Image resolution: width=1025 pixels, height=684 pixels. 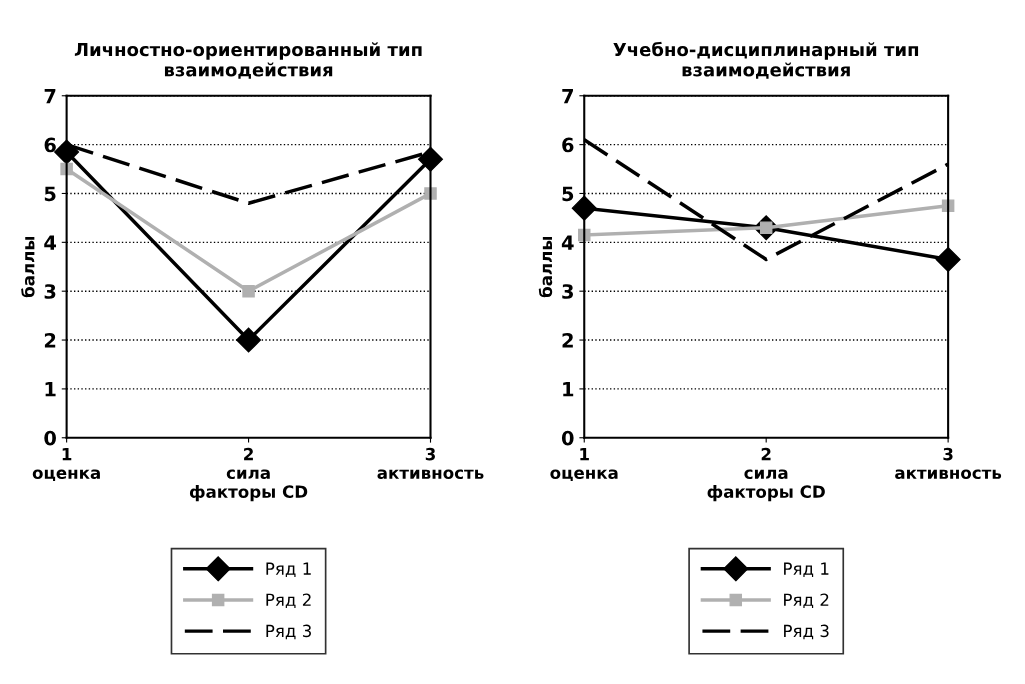 I want to click on chart-title: Личностно-ориентированный тип взаимодействия, so click(x=248, y=60).